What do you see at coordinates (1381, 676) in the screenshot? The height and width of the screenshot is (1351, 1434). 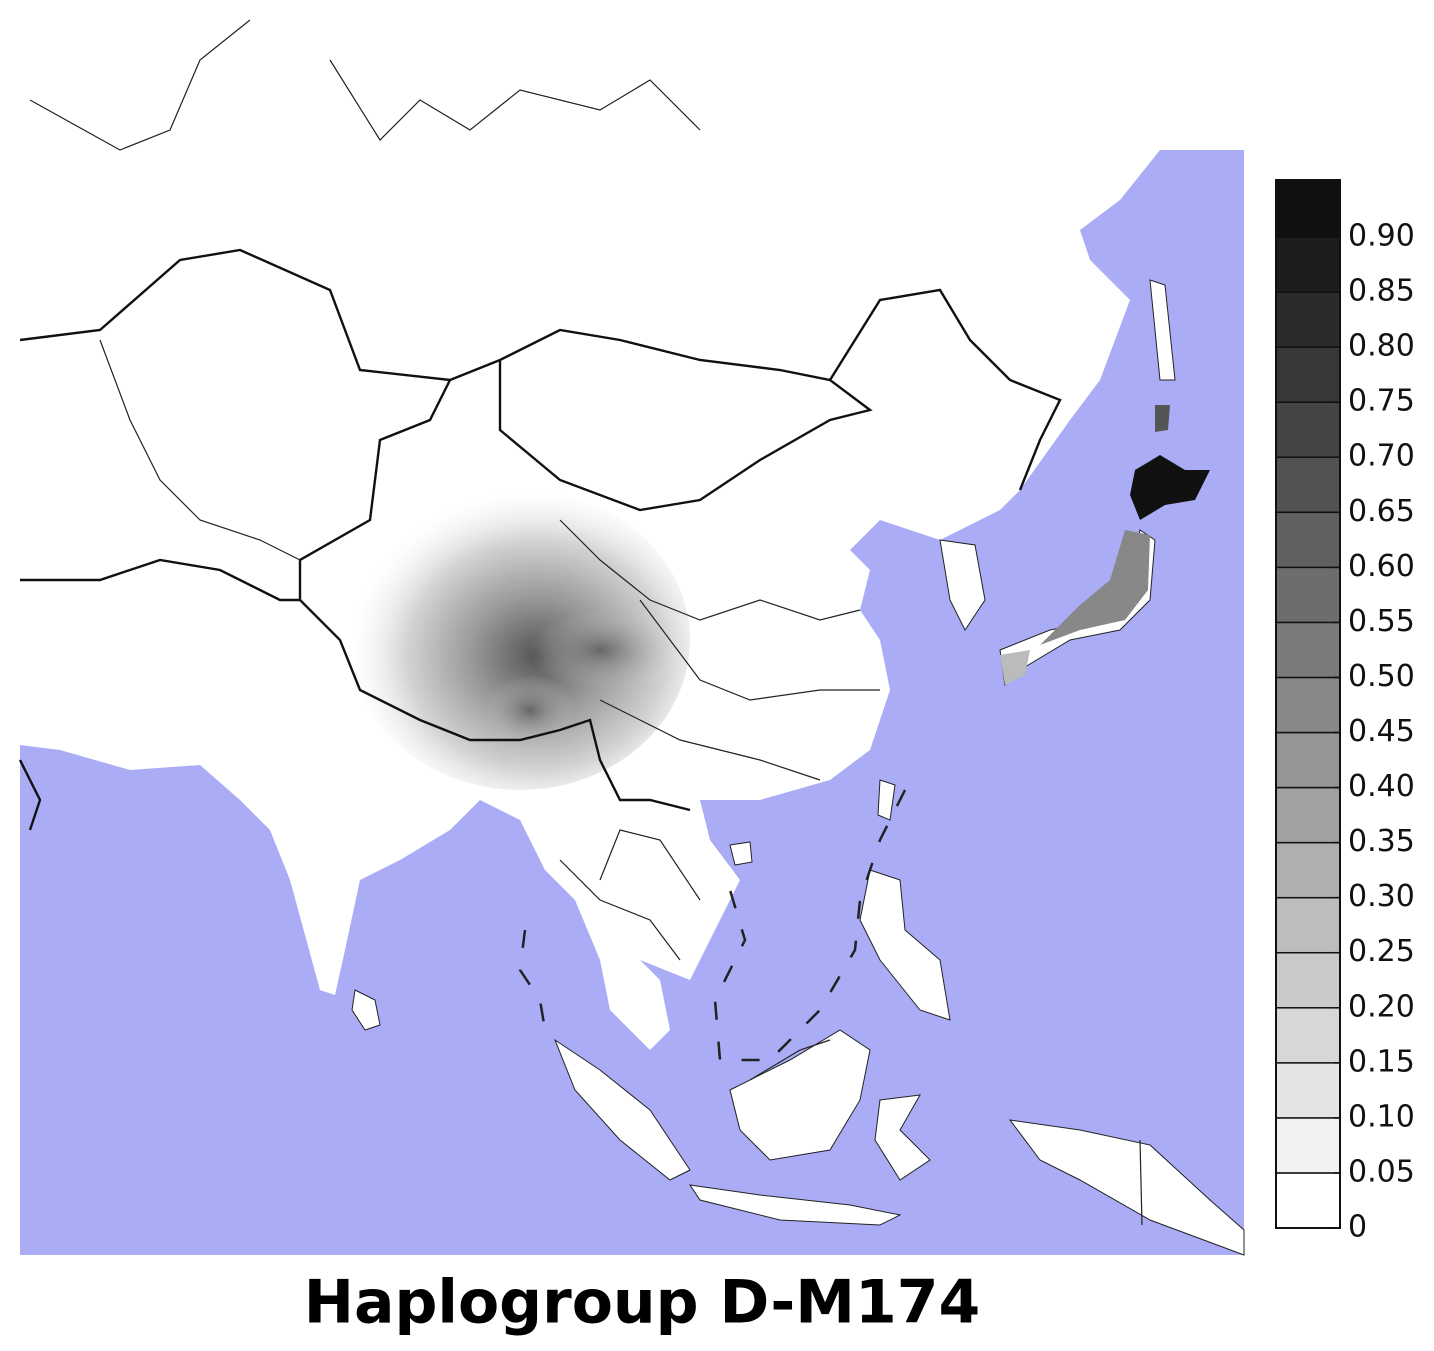 I see `colorbar-tick-label: 0.50` at bounding box center [1381, 676].